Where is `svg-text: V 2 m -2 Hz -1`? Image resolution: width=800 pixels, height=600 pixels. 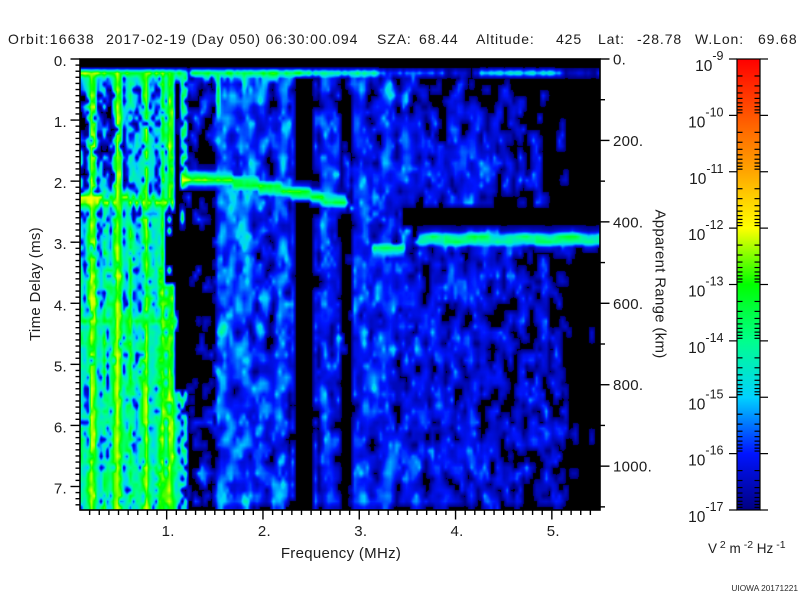 svg-text: V 2 m -2 Hz -1 is located at coordinates (747, 547).